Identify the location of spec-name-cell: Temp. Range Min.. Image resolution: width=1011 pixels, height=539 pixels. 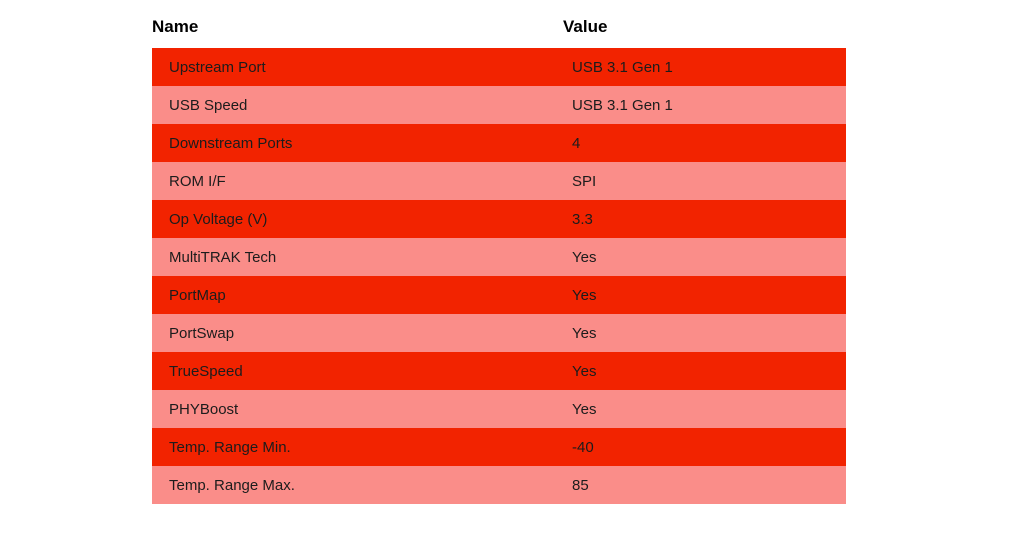
(230, 447).